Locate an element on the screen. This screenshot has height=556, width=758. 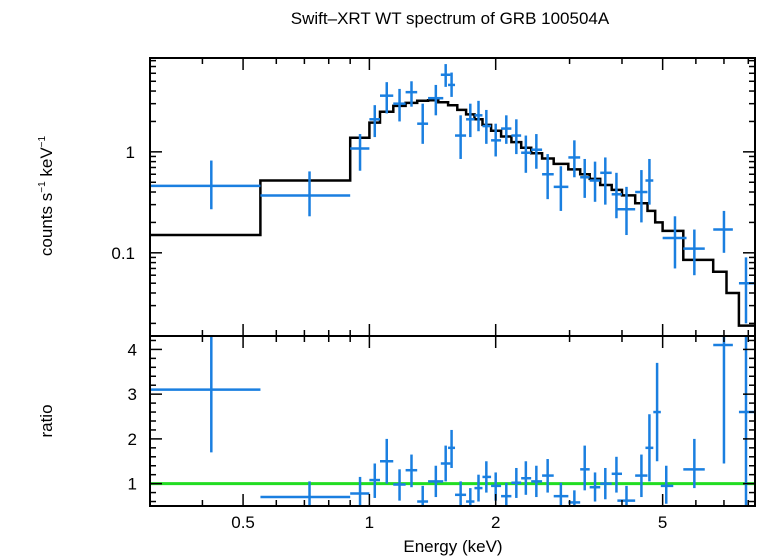
y-axis-label-main: counts s−1 keV−1 is located at coordinates (46, 195).